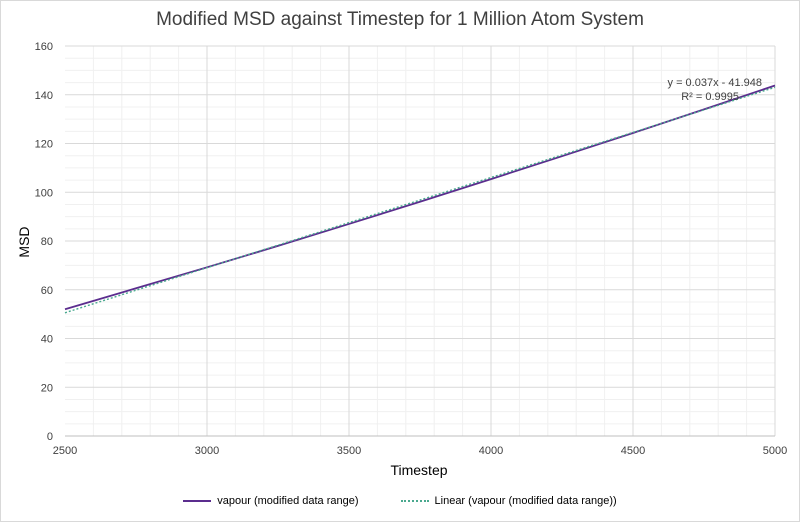  Describe the element at coordinates (47, 242) in the screenshot. I see `y-tick-label: 80` at that location.